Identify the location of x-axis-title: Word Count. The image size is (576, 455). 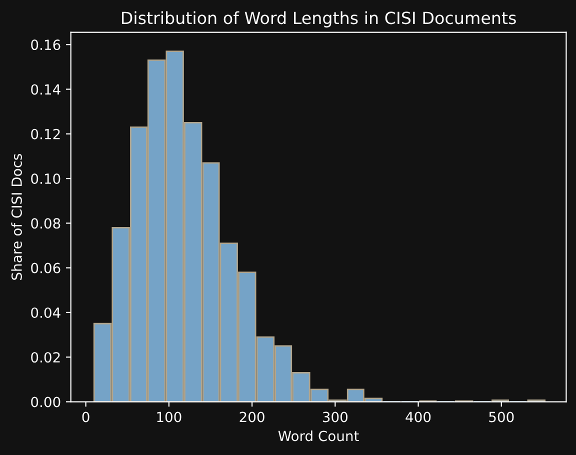
(318, 436).